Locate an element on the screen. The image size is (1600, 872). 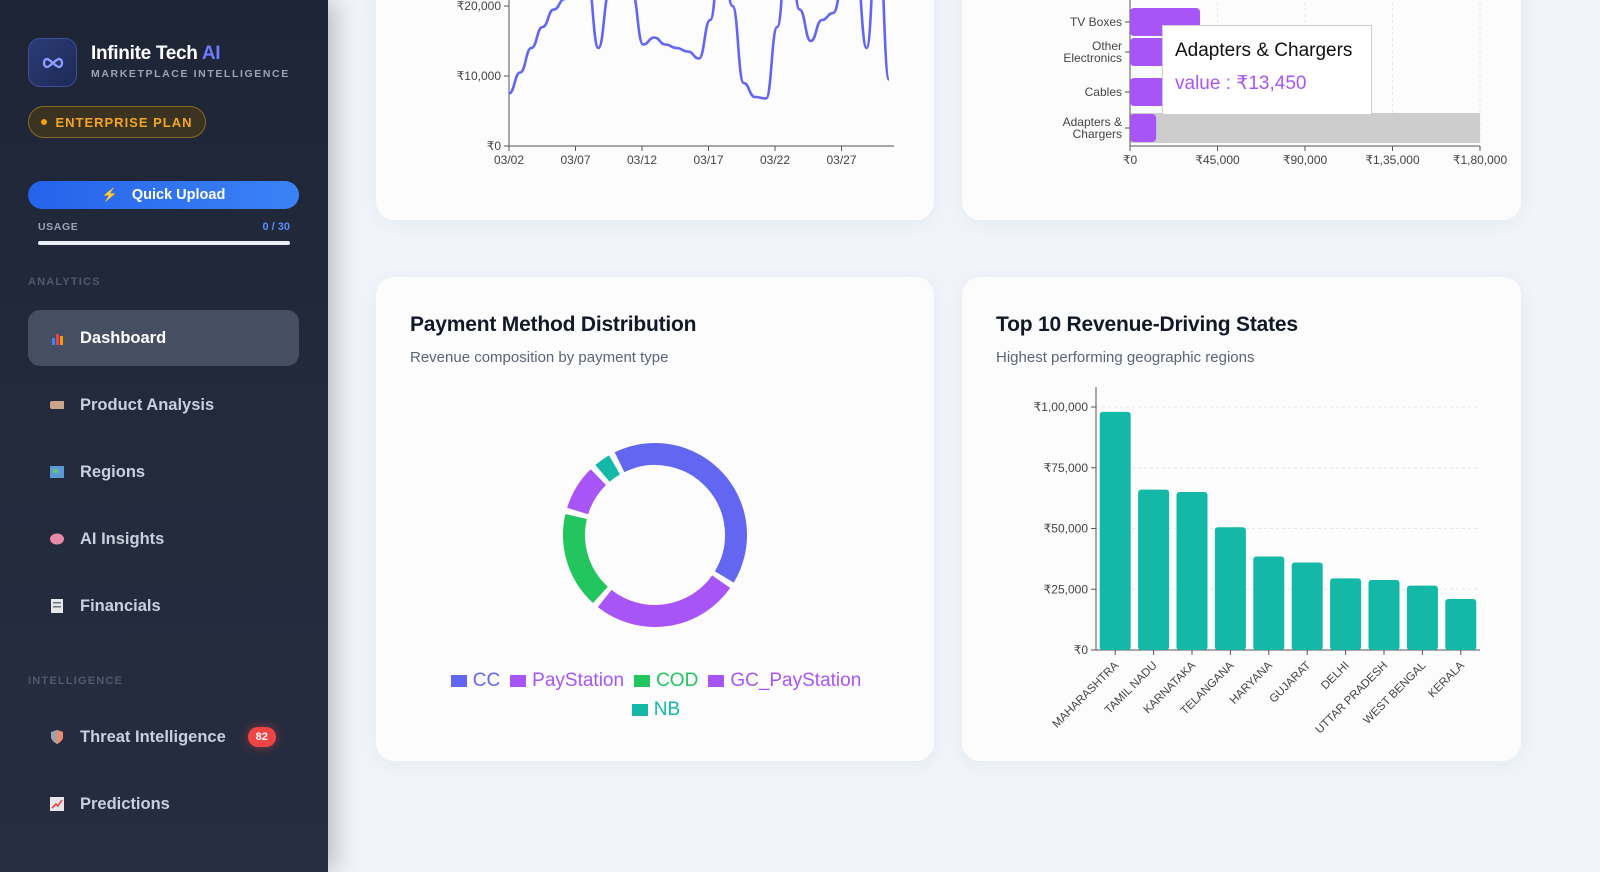
tooltip-title: Adapters & Chargers is located at coordinates (1264, 50).